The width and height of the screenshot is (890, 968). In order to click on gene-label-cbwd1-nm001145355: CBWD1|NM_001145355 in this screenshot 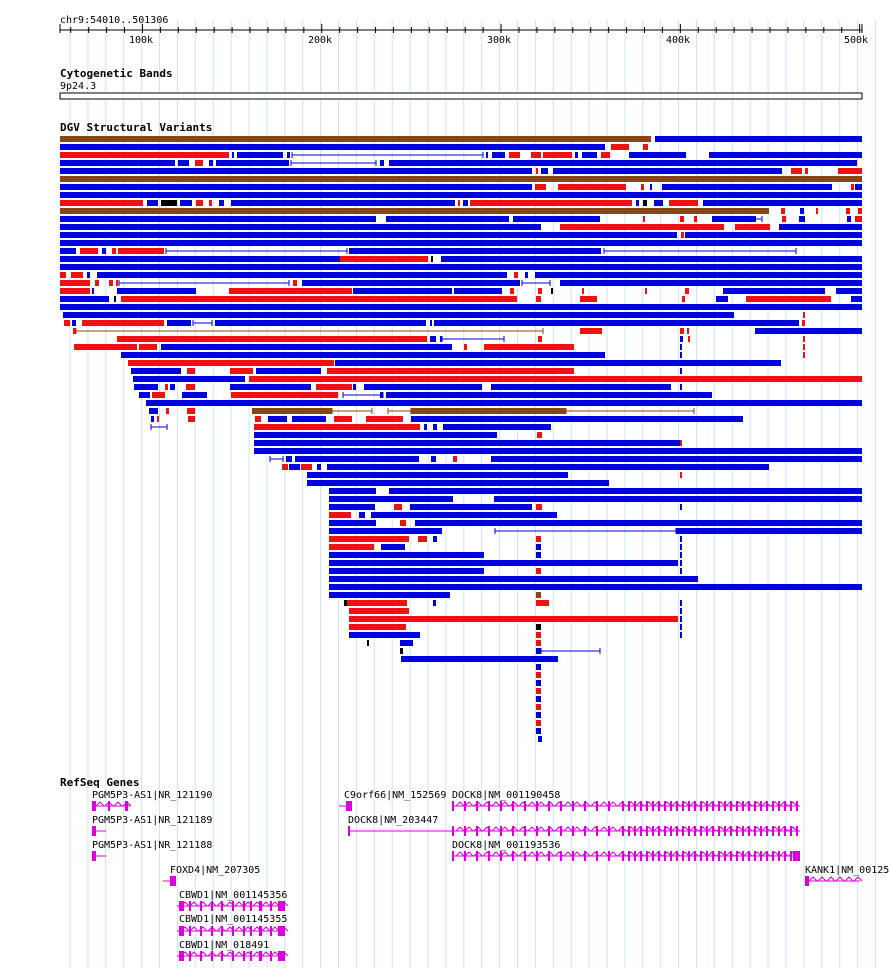, I will do `click(233, 919)`.